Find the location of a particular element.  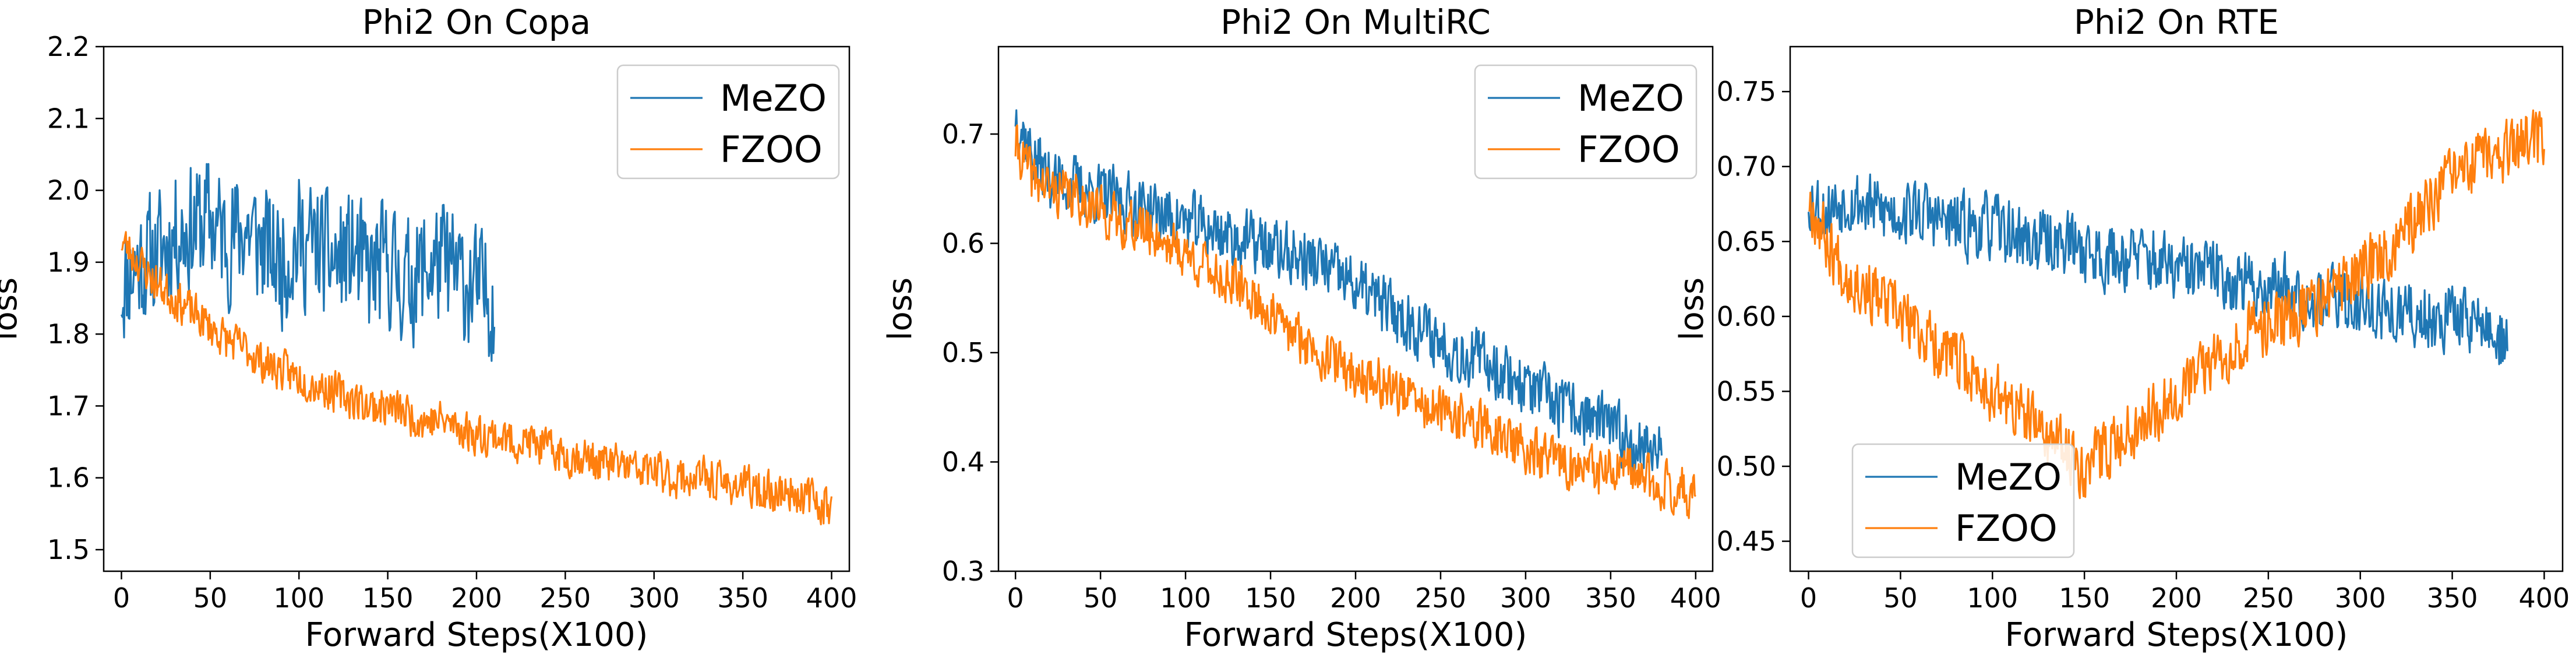

y-tick-label: 2.0 is located at coordinates (68, 190).